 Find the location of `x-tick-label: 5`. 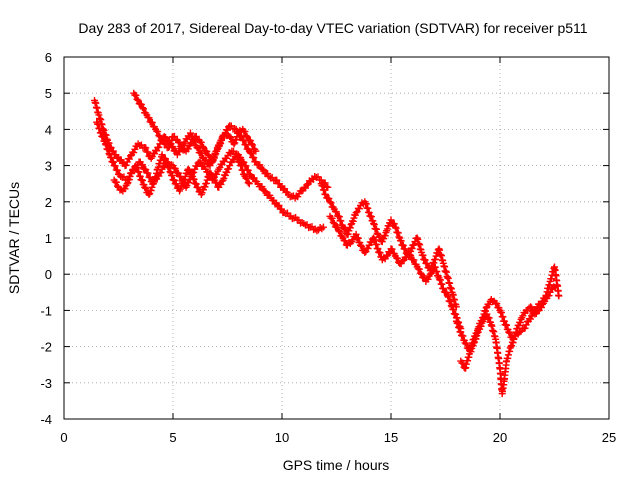

x-tick-label: 5 is located at coordinates (172, 437).